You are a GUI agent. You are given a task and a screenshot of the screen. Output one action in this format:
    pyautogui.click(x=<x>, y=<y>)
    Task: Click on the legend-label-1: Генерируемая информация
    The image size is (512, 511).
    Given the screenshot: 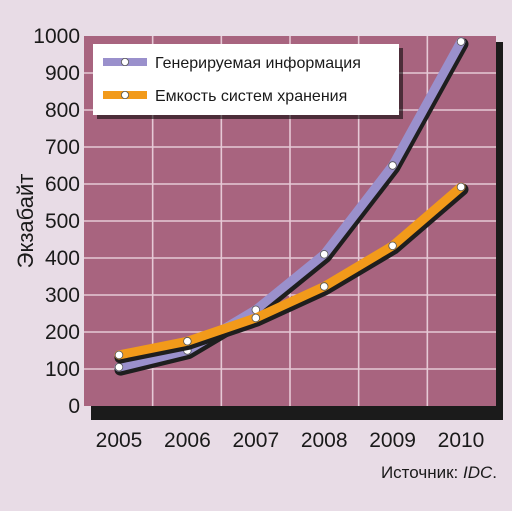 What is the action you would take?
    pyautogui.click(x=258, y=63)
    